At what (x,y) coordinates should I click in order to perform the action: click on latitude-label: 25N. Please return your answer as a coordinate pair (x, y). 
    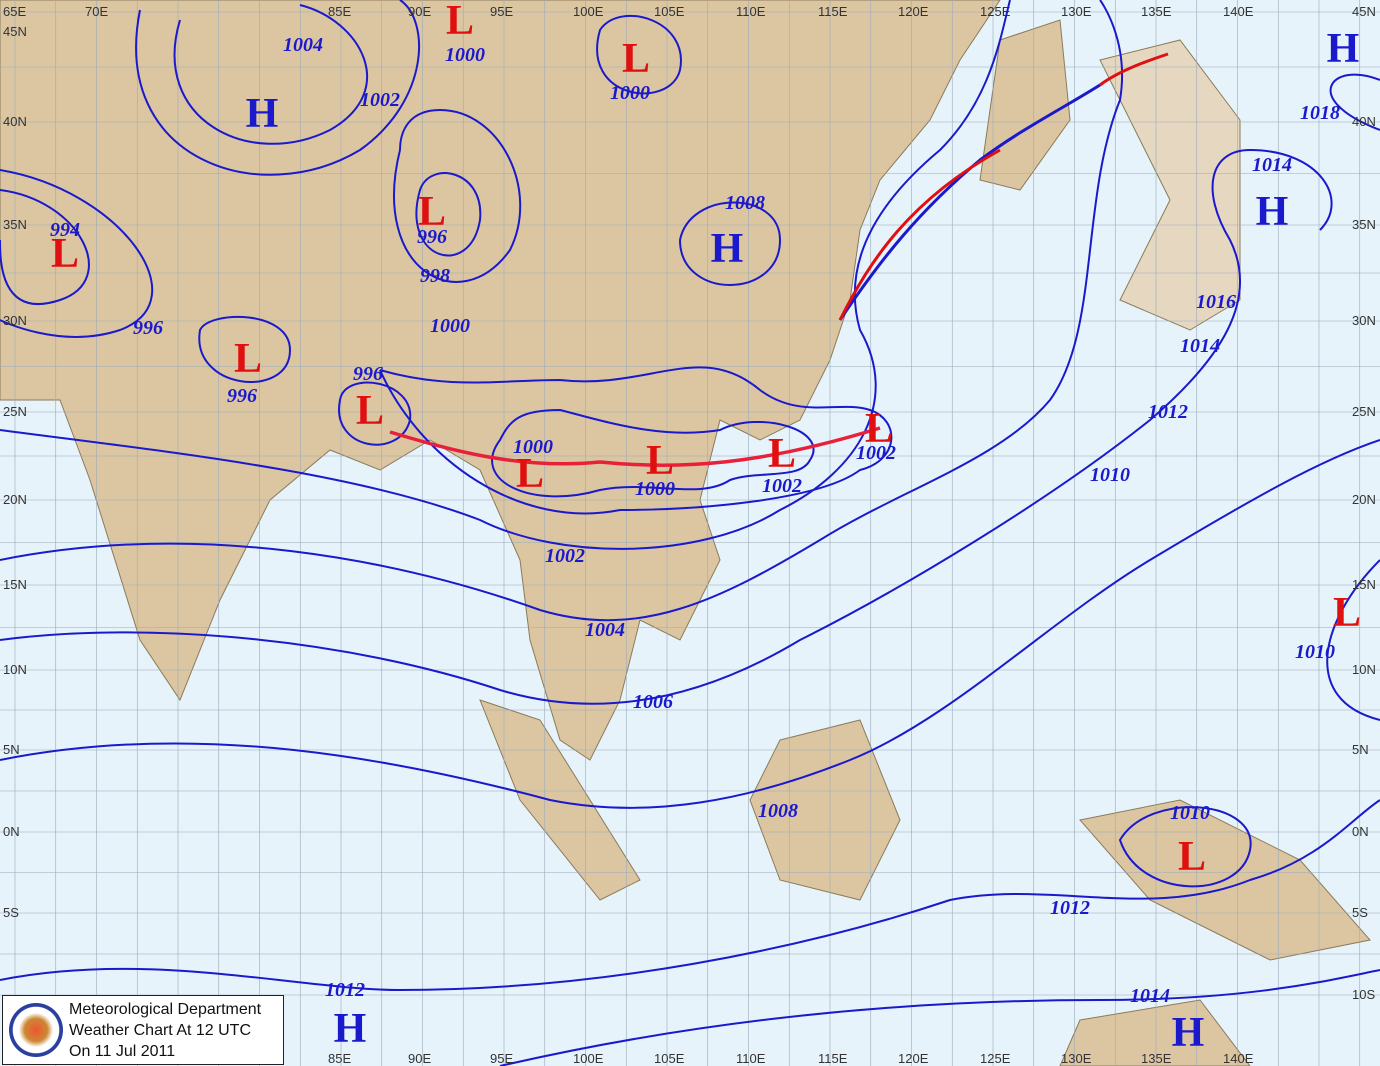
    Looking at the image, I should click on (1364, 411).